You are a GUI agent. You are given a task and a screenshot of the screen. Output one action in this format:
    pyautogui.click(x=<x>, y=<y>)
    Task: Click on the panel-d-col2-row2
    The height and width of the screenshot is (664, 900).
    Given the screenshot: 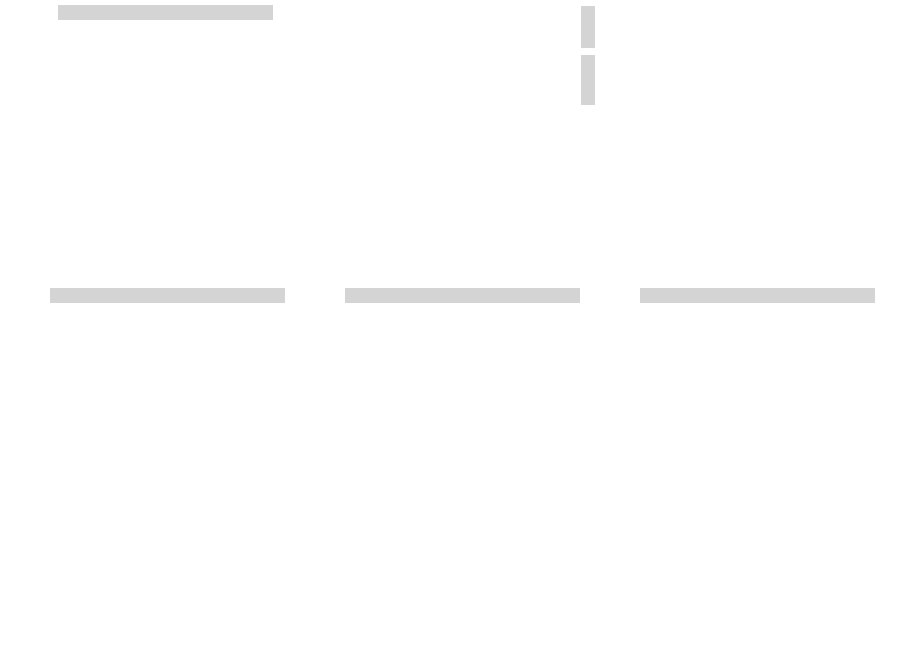 What is the action you would take?
    pyautogui.click(x=750, y=453)
    